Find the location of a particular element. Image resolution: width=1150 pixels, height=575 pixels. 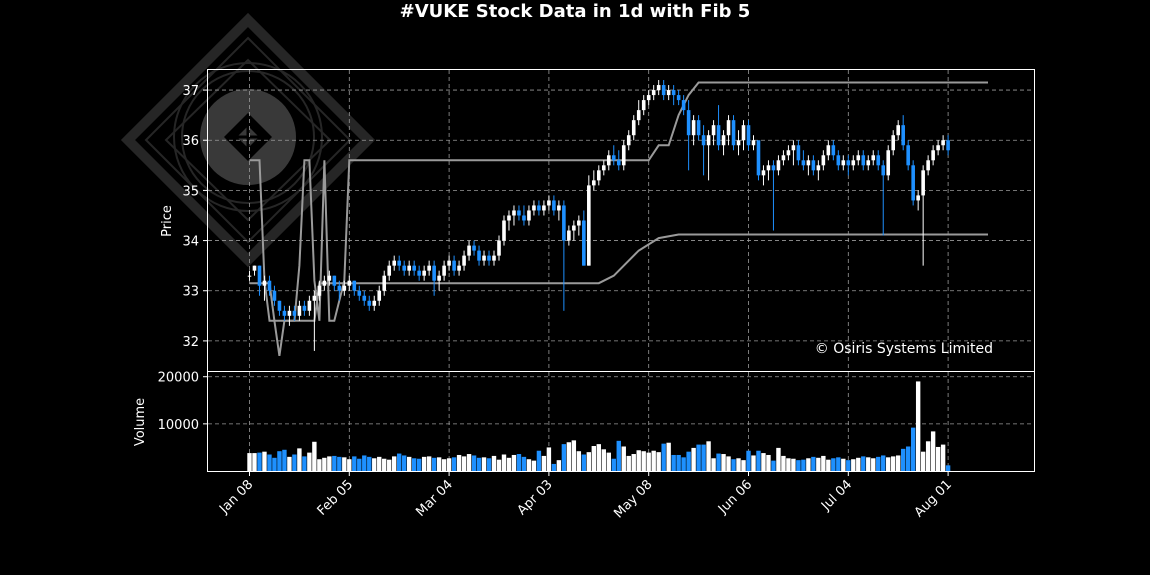

price-axis-label: Price is located at coordinates (167, 221).